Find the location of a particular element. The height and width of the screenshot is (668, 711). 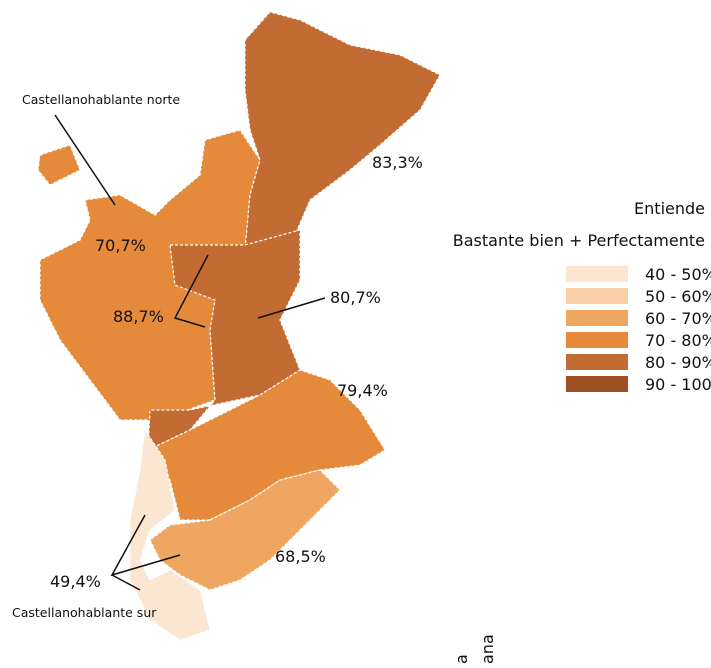

legend-label: 70 - 80% is located at coordinates (678, 340).